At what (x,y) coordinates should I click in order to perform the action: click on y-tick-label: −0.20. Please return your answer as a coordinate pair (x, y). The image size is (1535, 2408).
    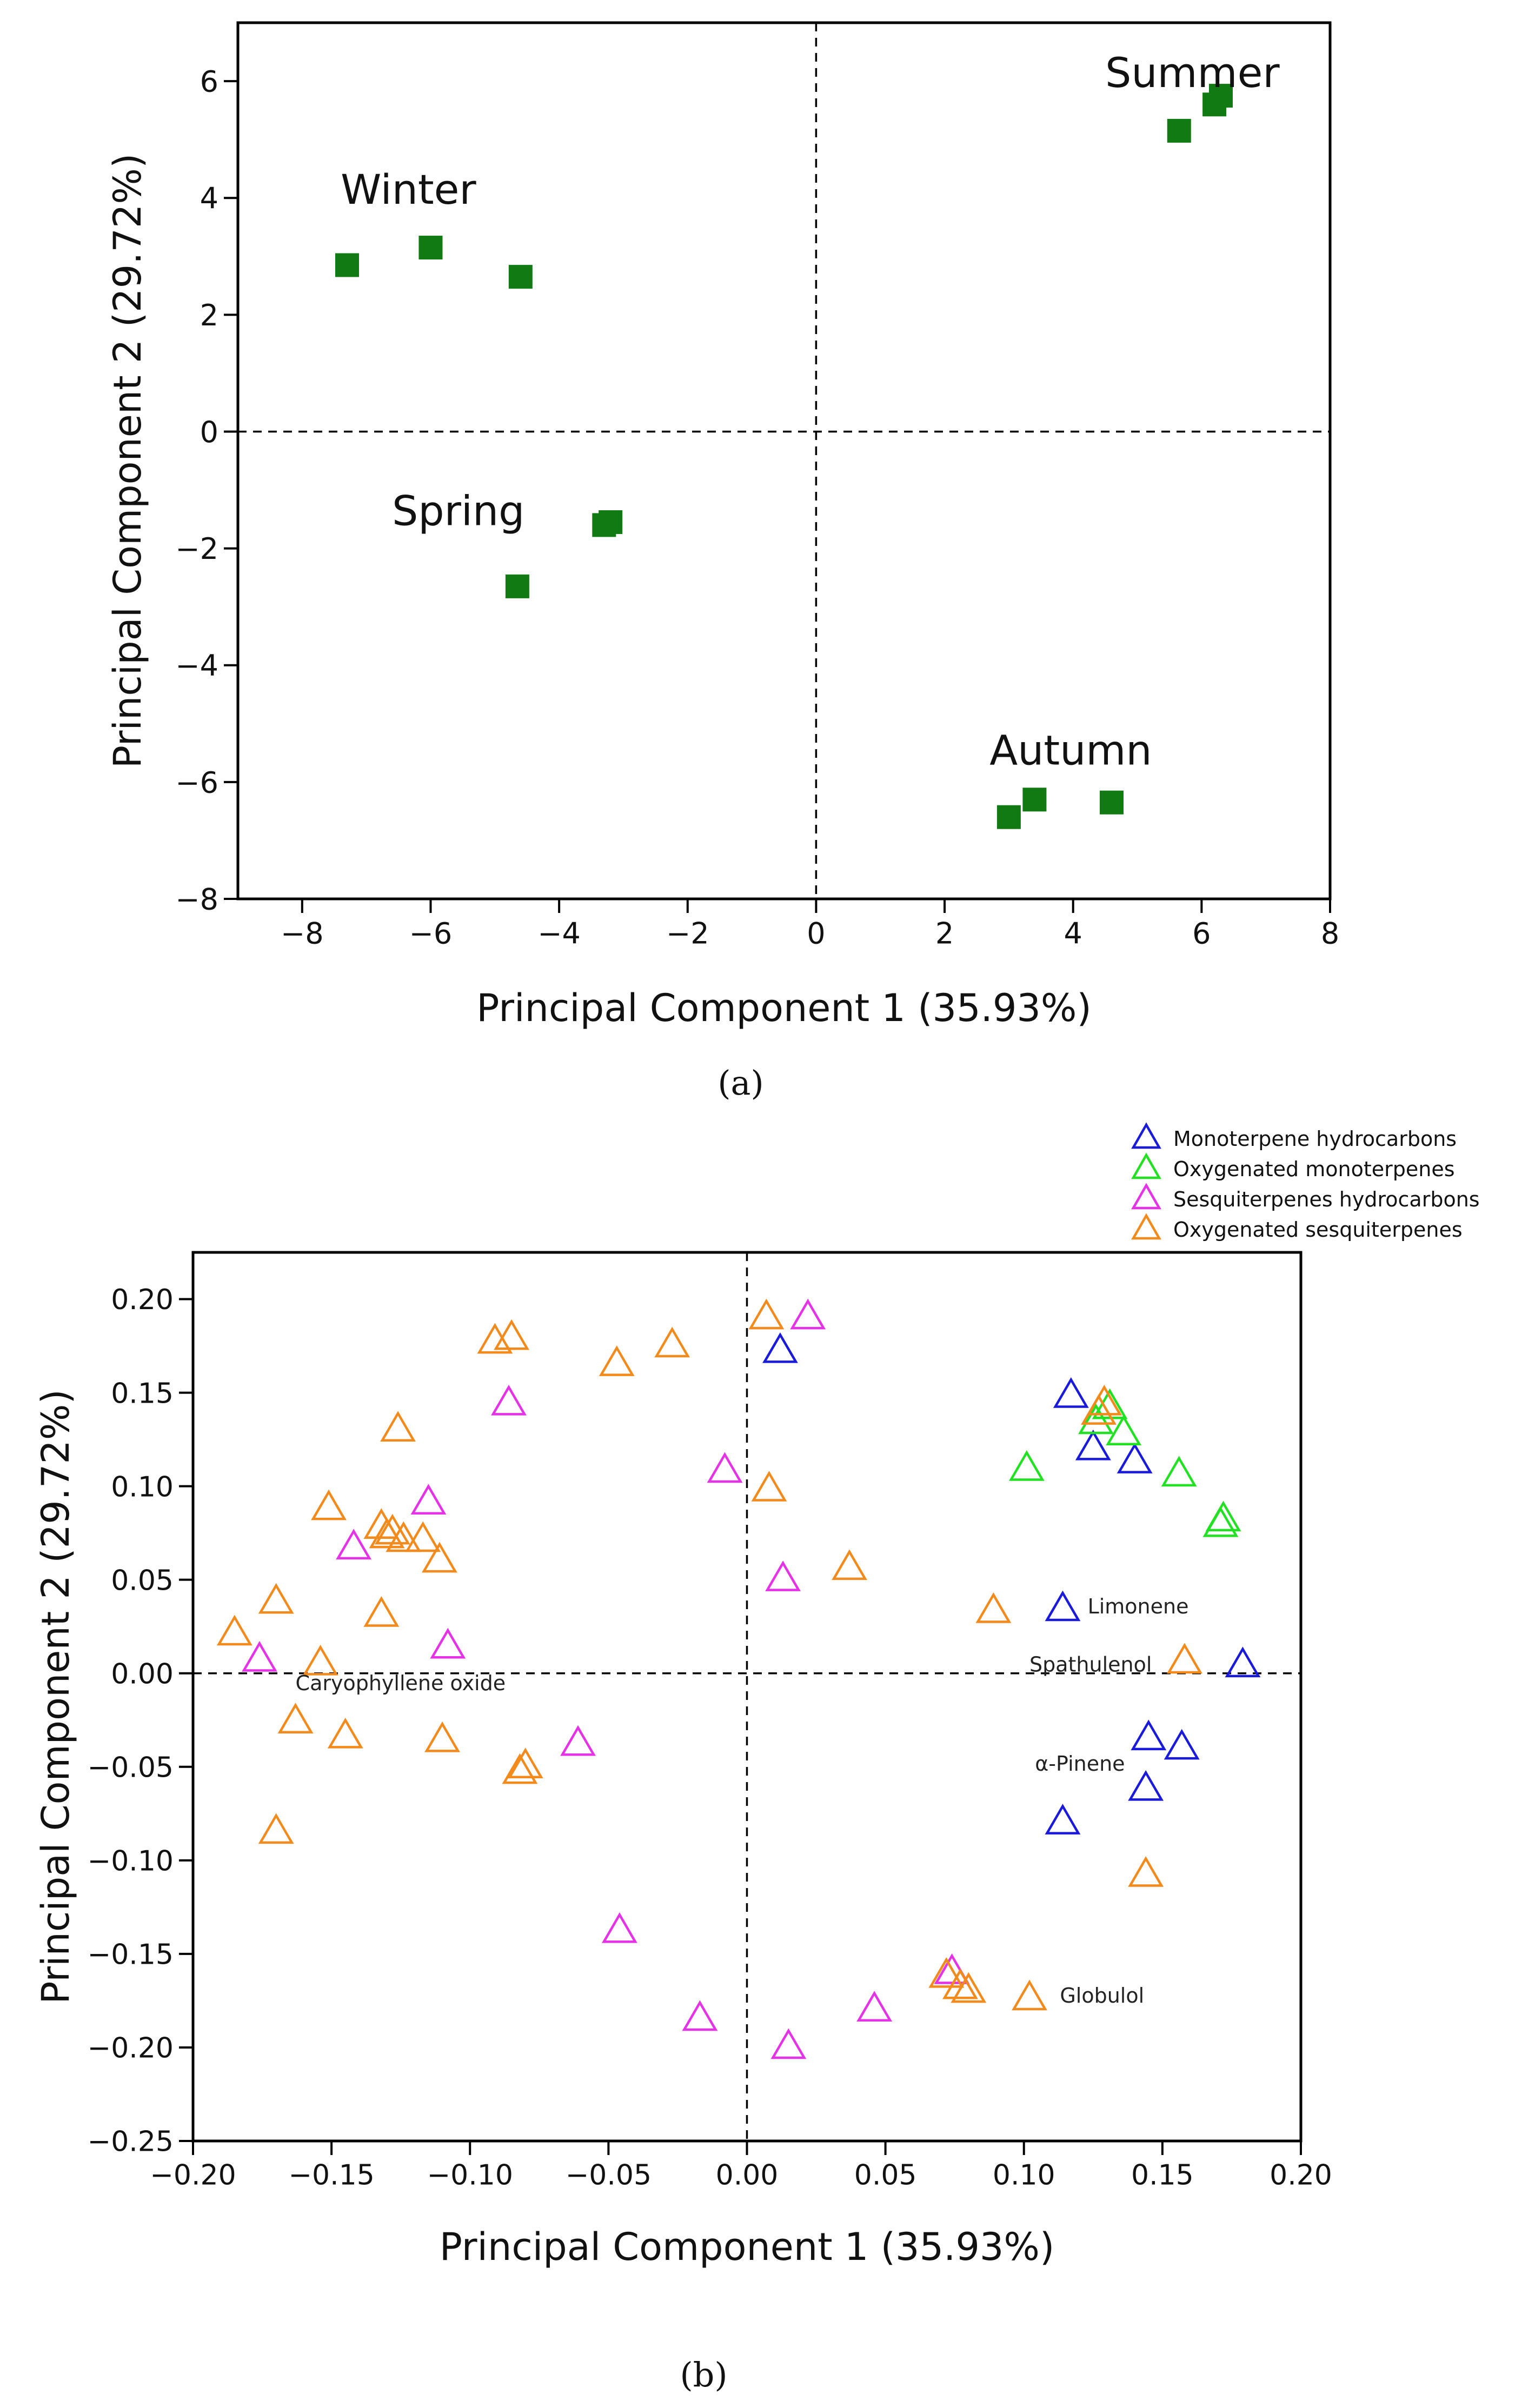
    Looking at the image, I should click on (131, 2048).